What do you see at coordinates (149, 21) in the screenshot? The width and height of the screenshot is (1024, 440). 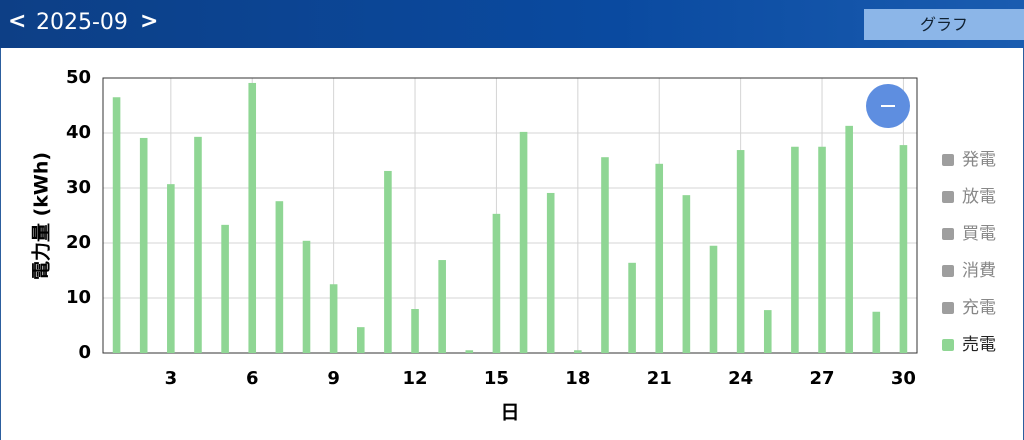 I see `next-month: >` at bounding box center [149, 21].